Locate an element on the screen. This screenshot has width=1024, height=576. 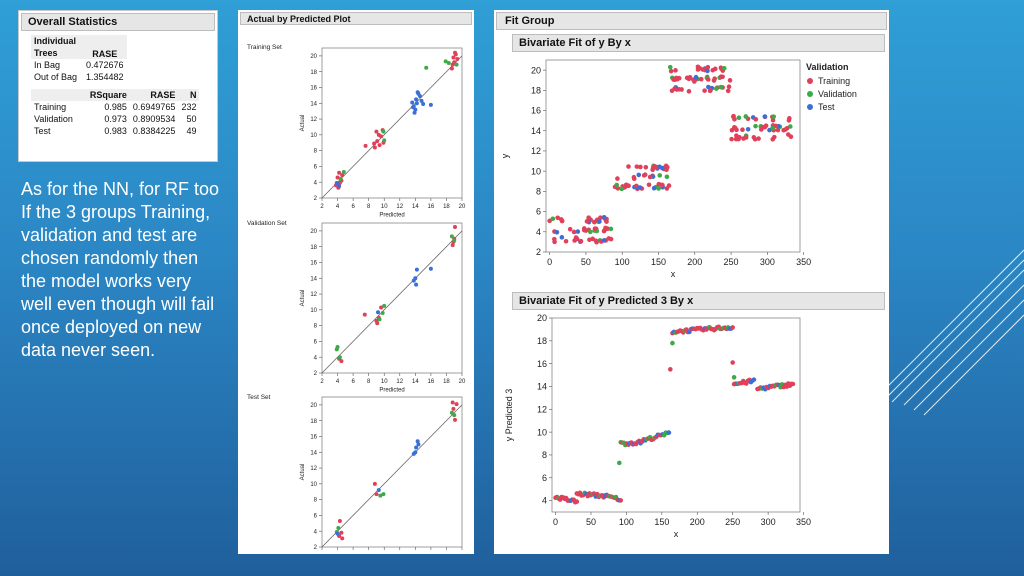
n-value: 49 is located at coordinates (191, 131).